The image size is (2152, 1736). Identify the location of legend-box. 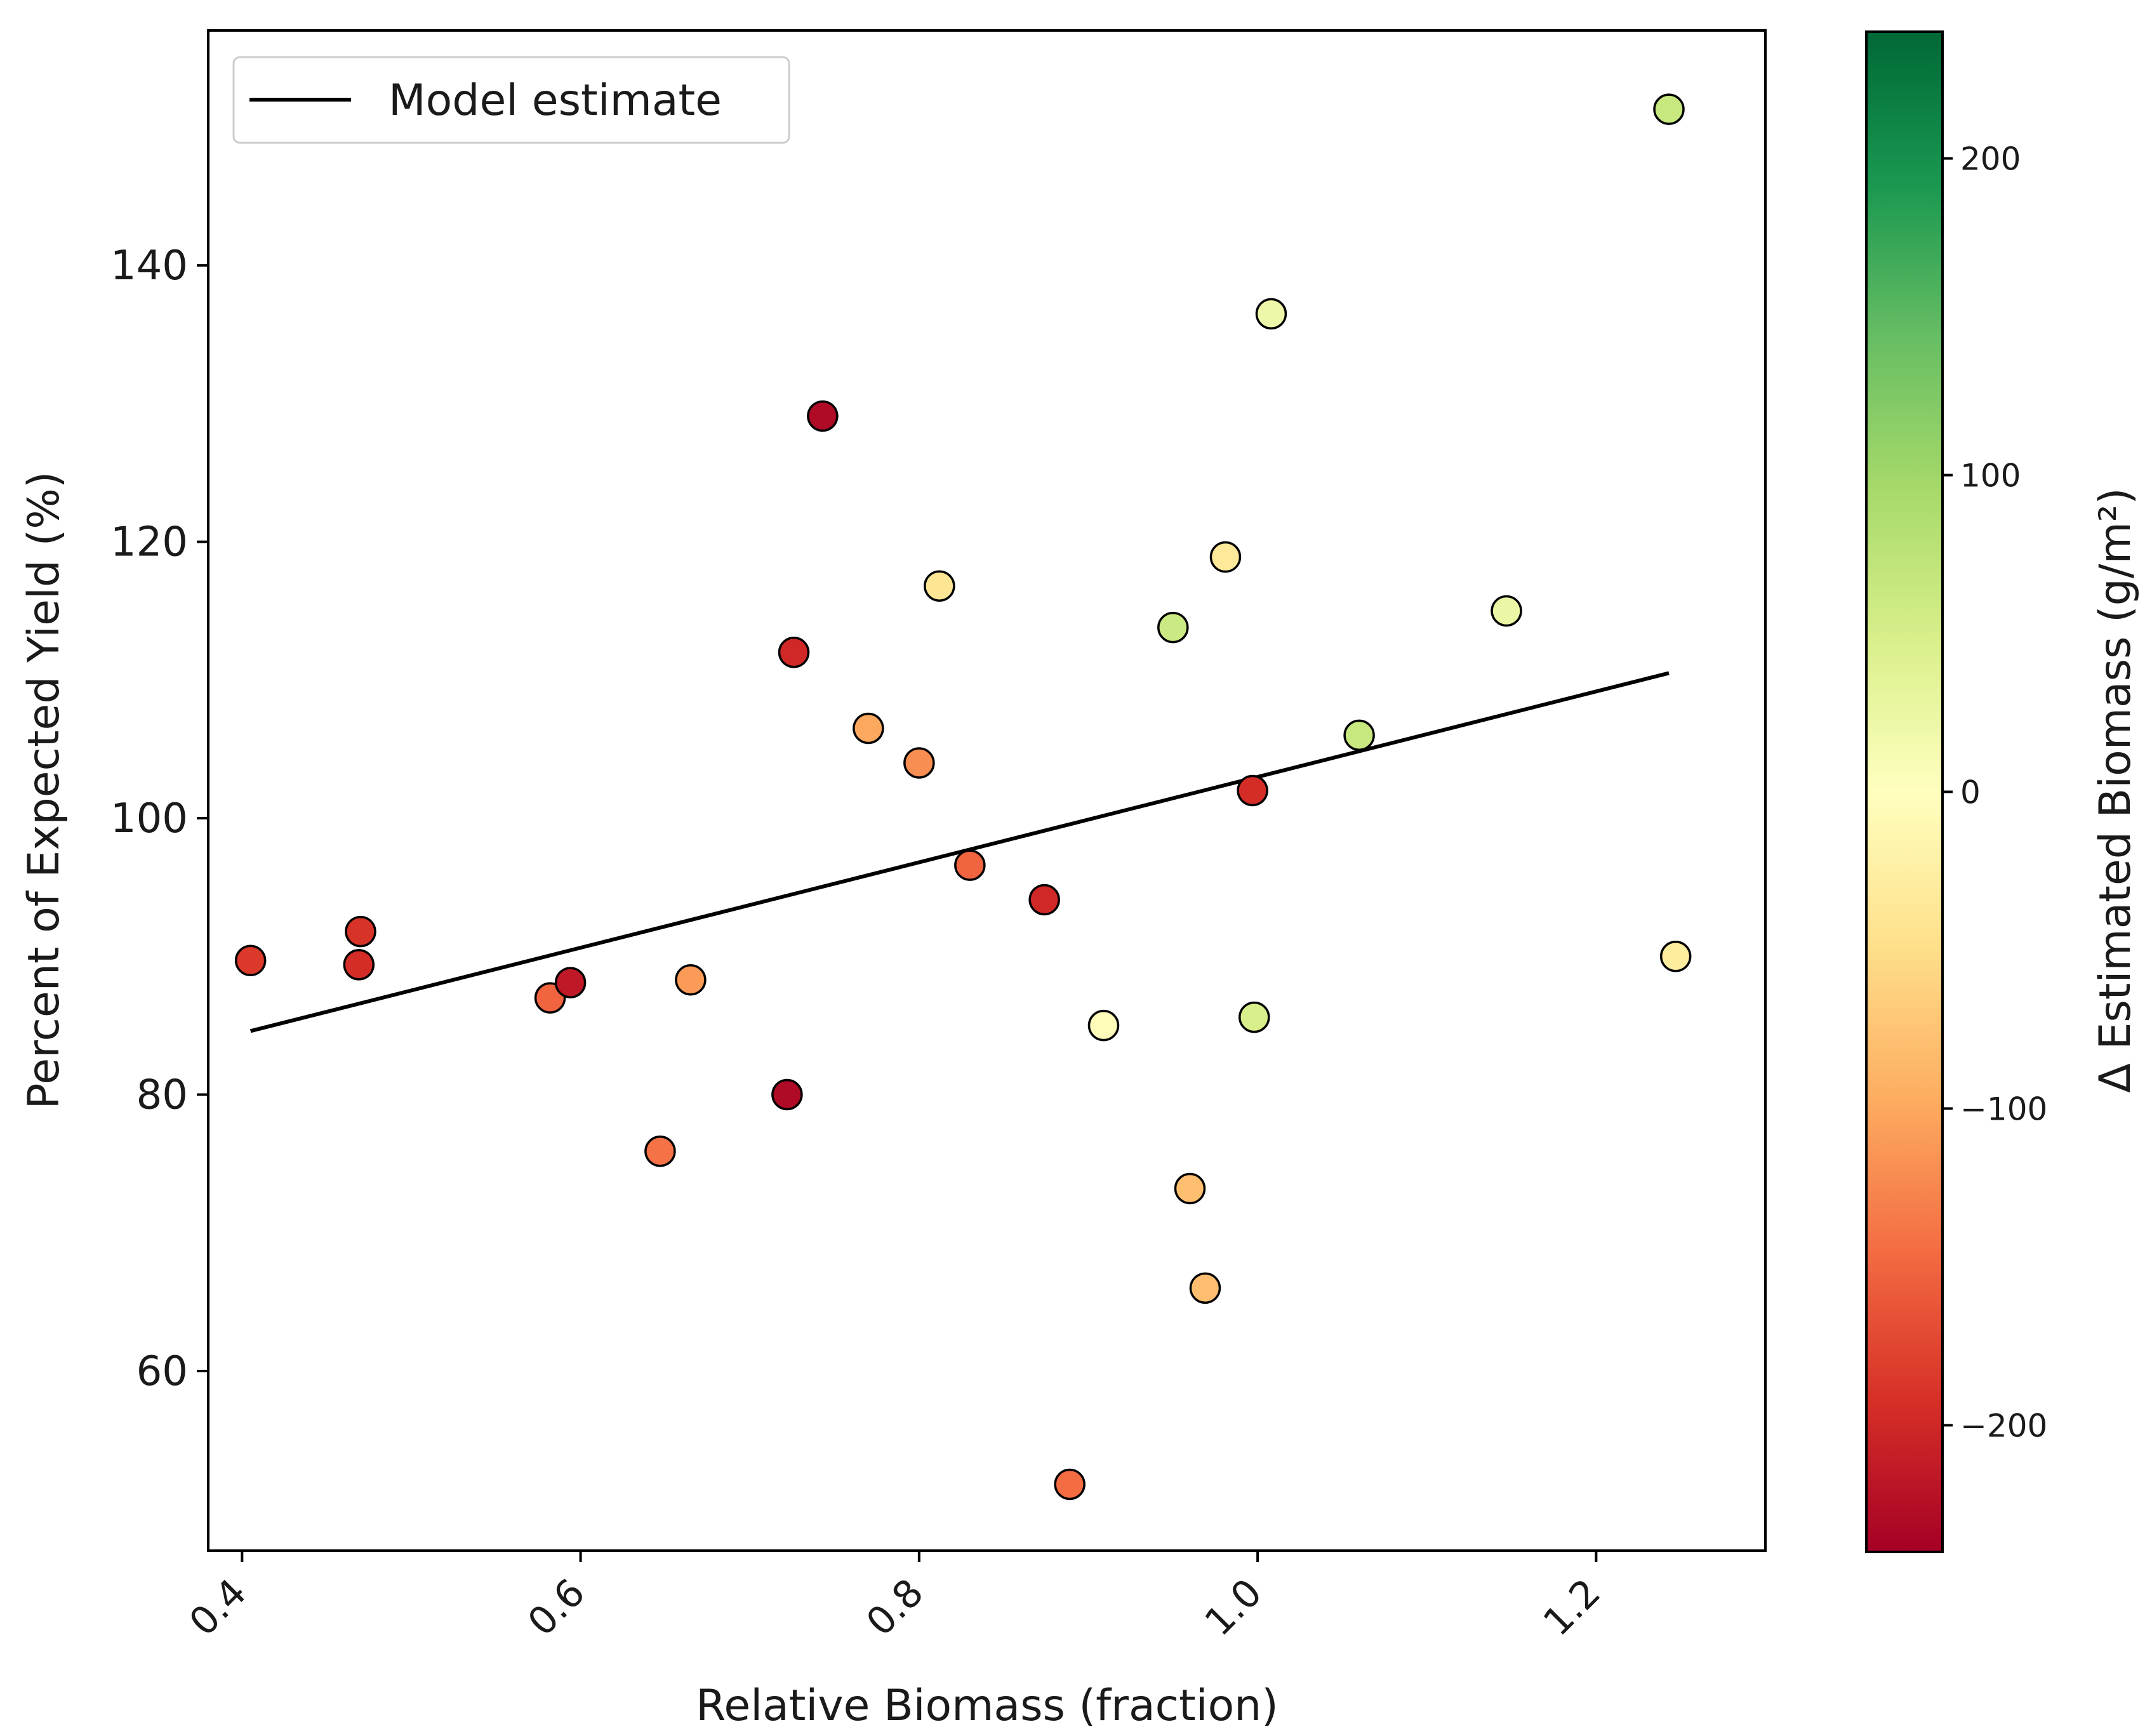
(511, 100).